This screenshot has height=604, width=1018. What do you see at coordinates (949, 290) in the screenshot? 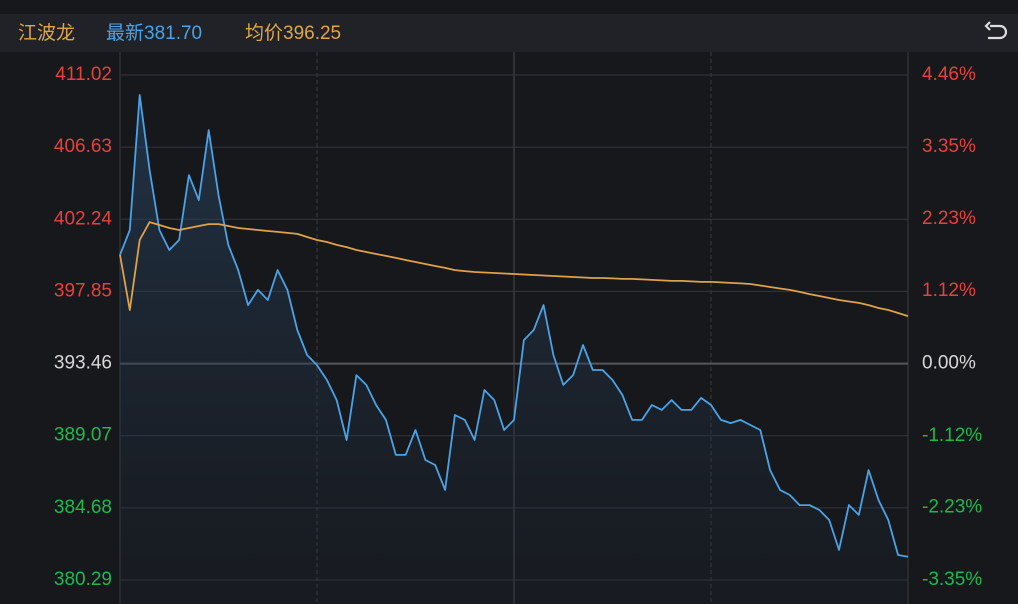
I see `y2-tick-label: 1.12%` at bounding box center [949, 290].